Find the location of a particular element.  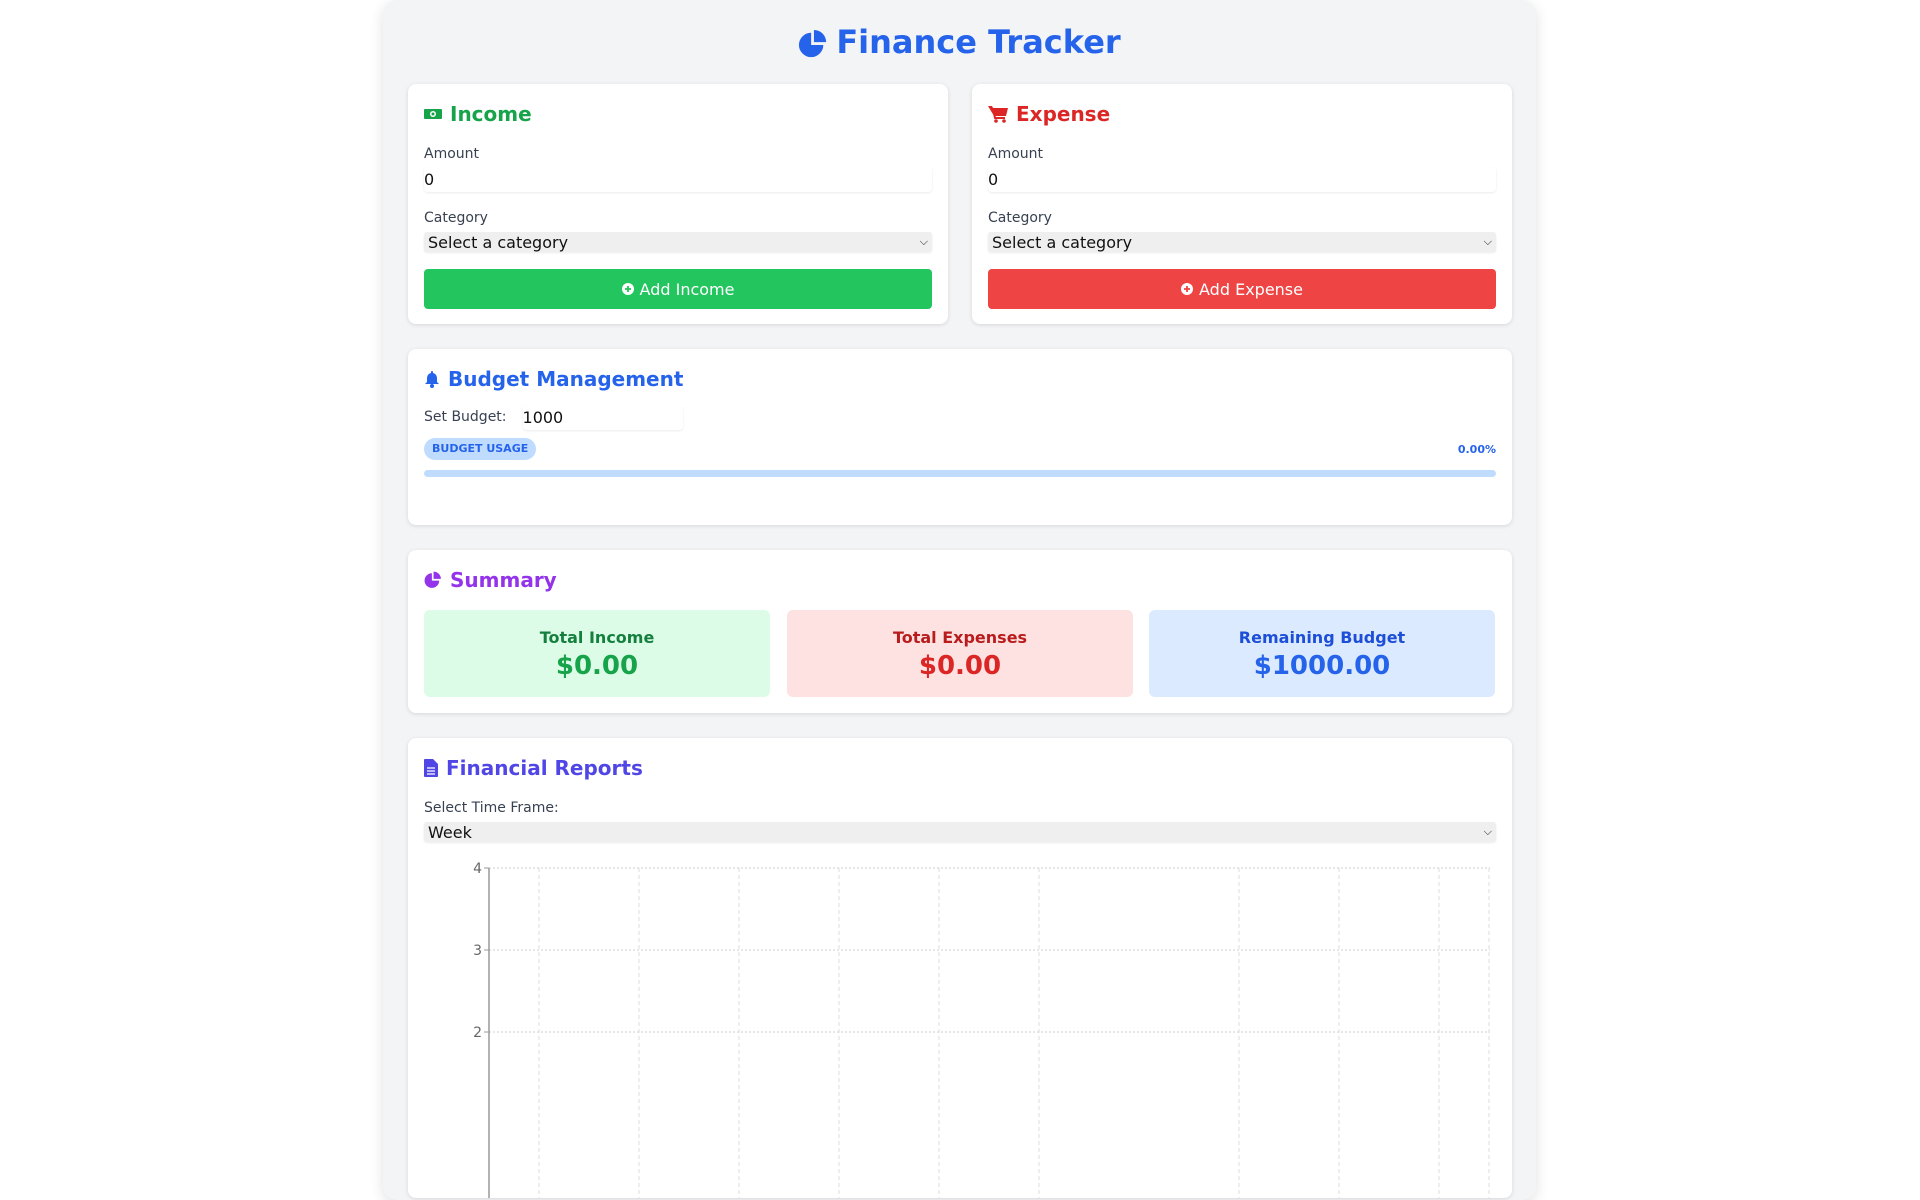

money-bill-icon is located at coordinates (433, 114).